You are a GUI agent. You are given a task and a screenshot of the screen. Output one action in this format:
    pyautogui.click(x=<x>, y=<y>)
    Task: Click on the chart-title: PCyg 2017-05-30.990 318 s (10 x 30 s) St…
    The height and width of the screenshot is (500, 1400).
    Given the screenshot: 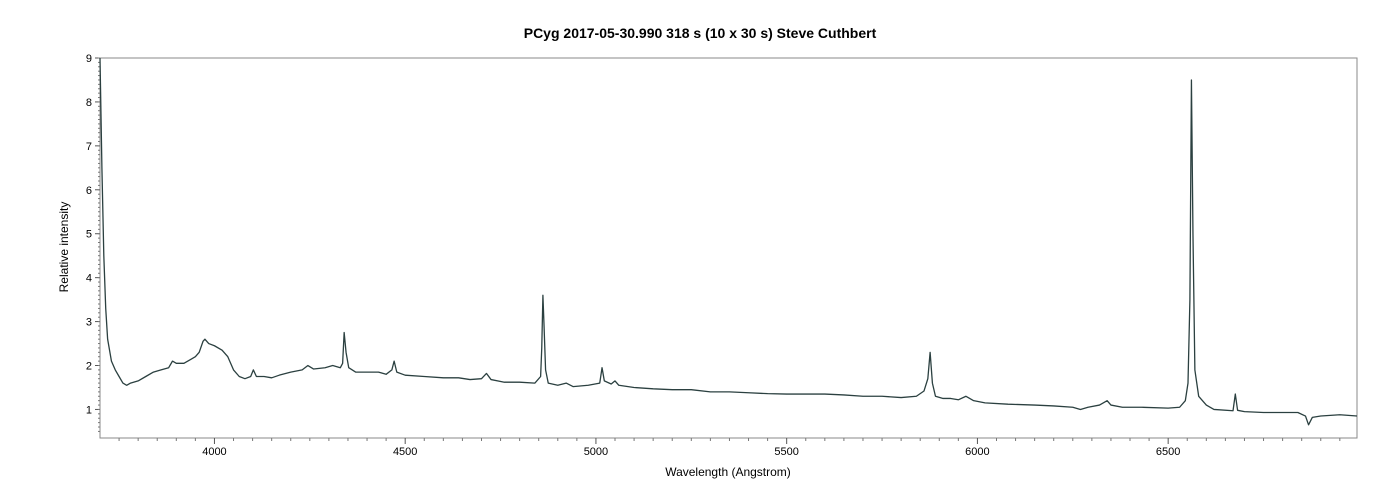 What is the action you would take?
    pyautogui.click(x=700, y=33)
    